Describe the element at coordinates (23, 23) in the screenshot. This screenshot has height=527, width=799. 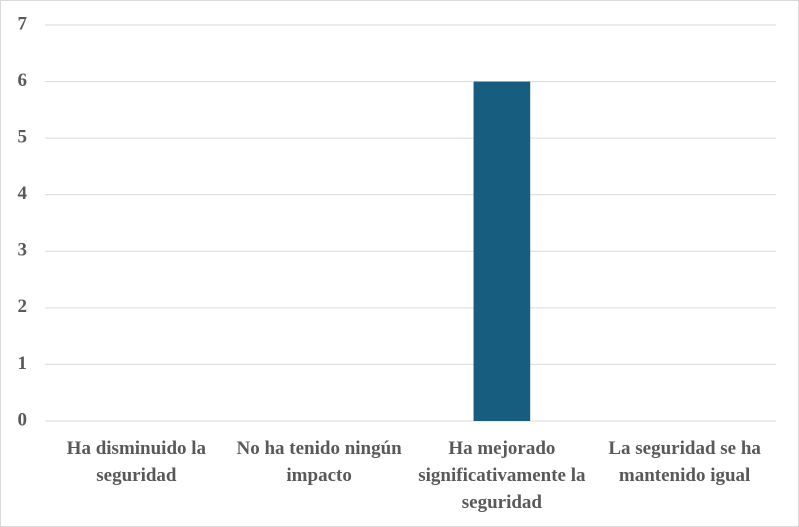
I see `y-tick-label: 7` at that location.